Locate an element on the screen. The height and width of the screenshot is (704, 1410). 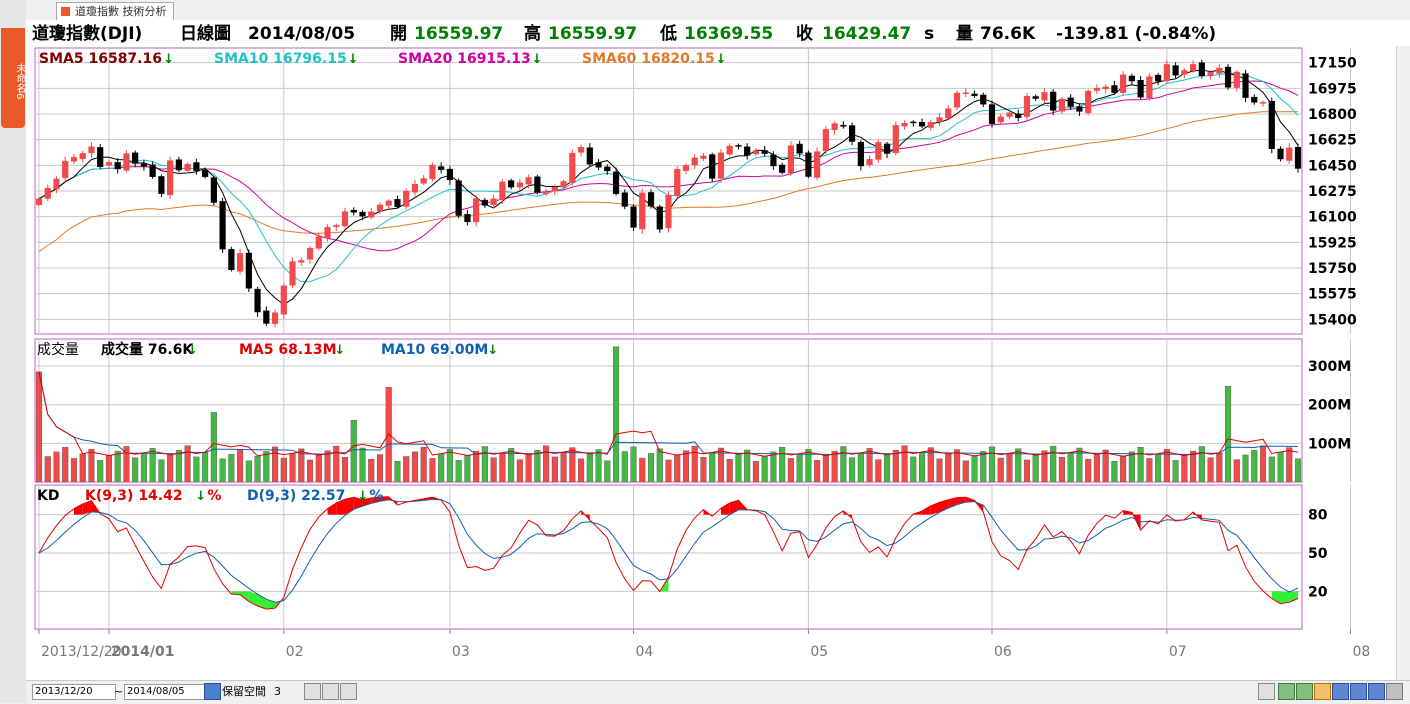
volume-label: 量 is located at coordinates (964, 34).